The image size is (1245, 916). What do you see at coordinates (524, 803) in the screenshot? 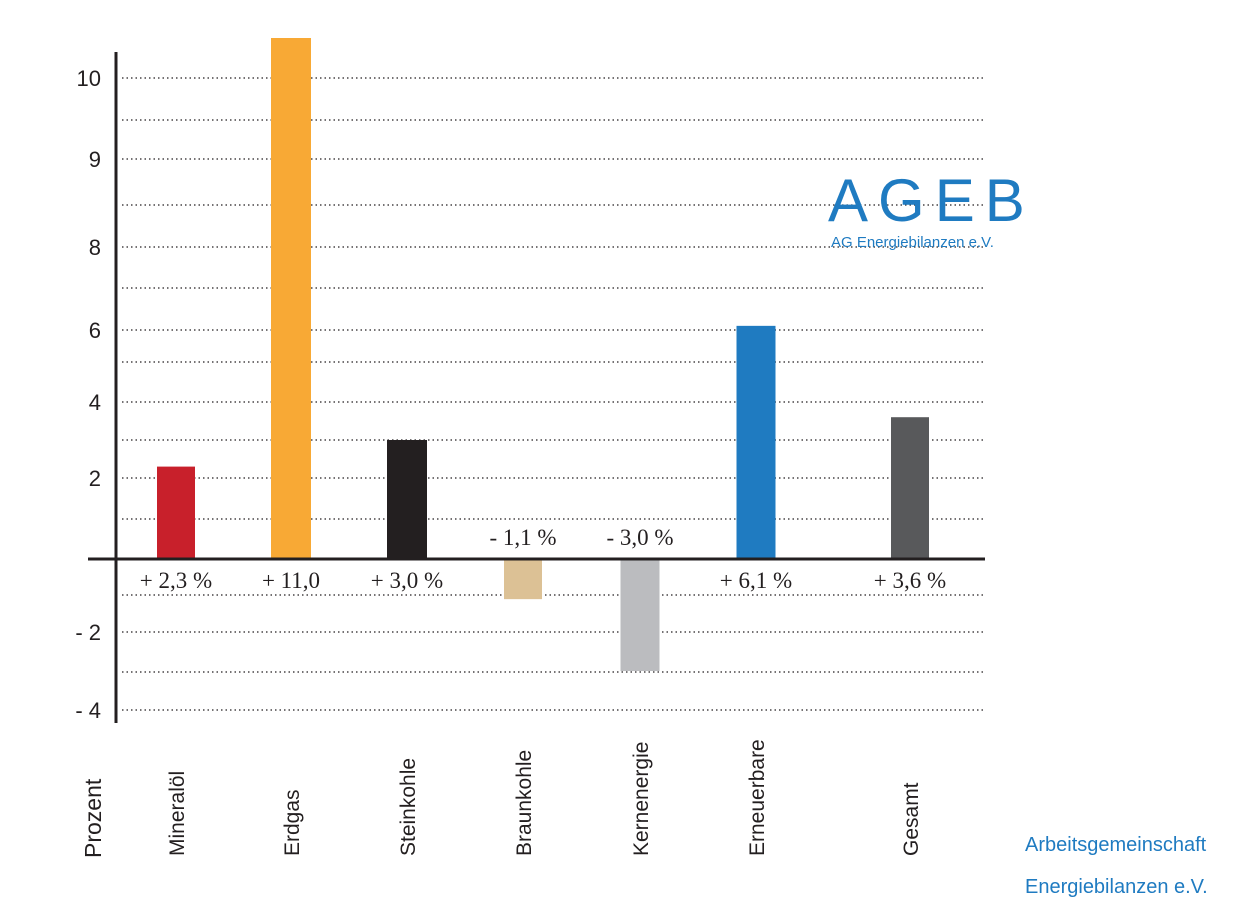
I see `category-label: Braunkohle` at bounding box center [524, 803].